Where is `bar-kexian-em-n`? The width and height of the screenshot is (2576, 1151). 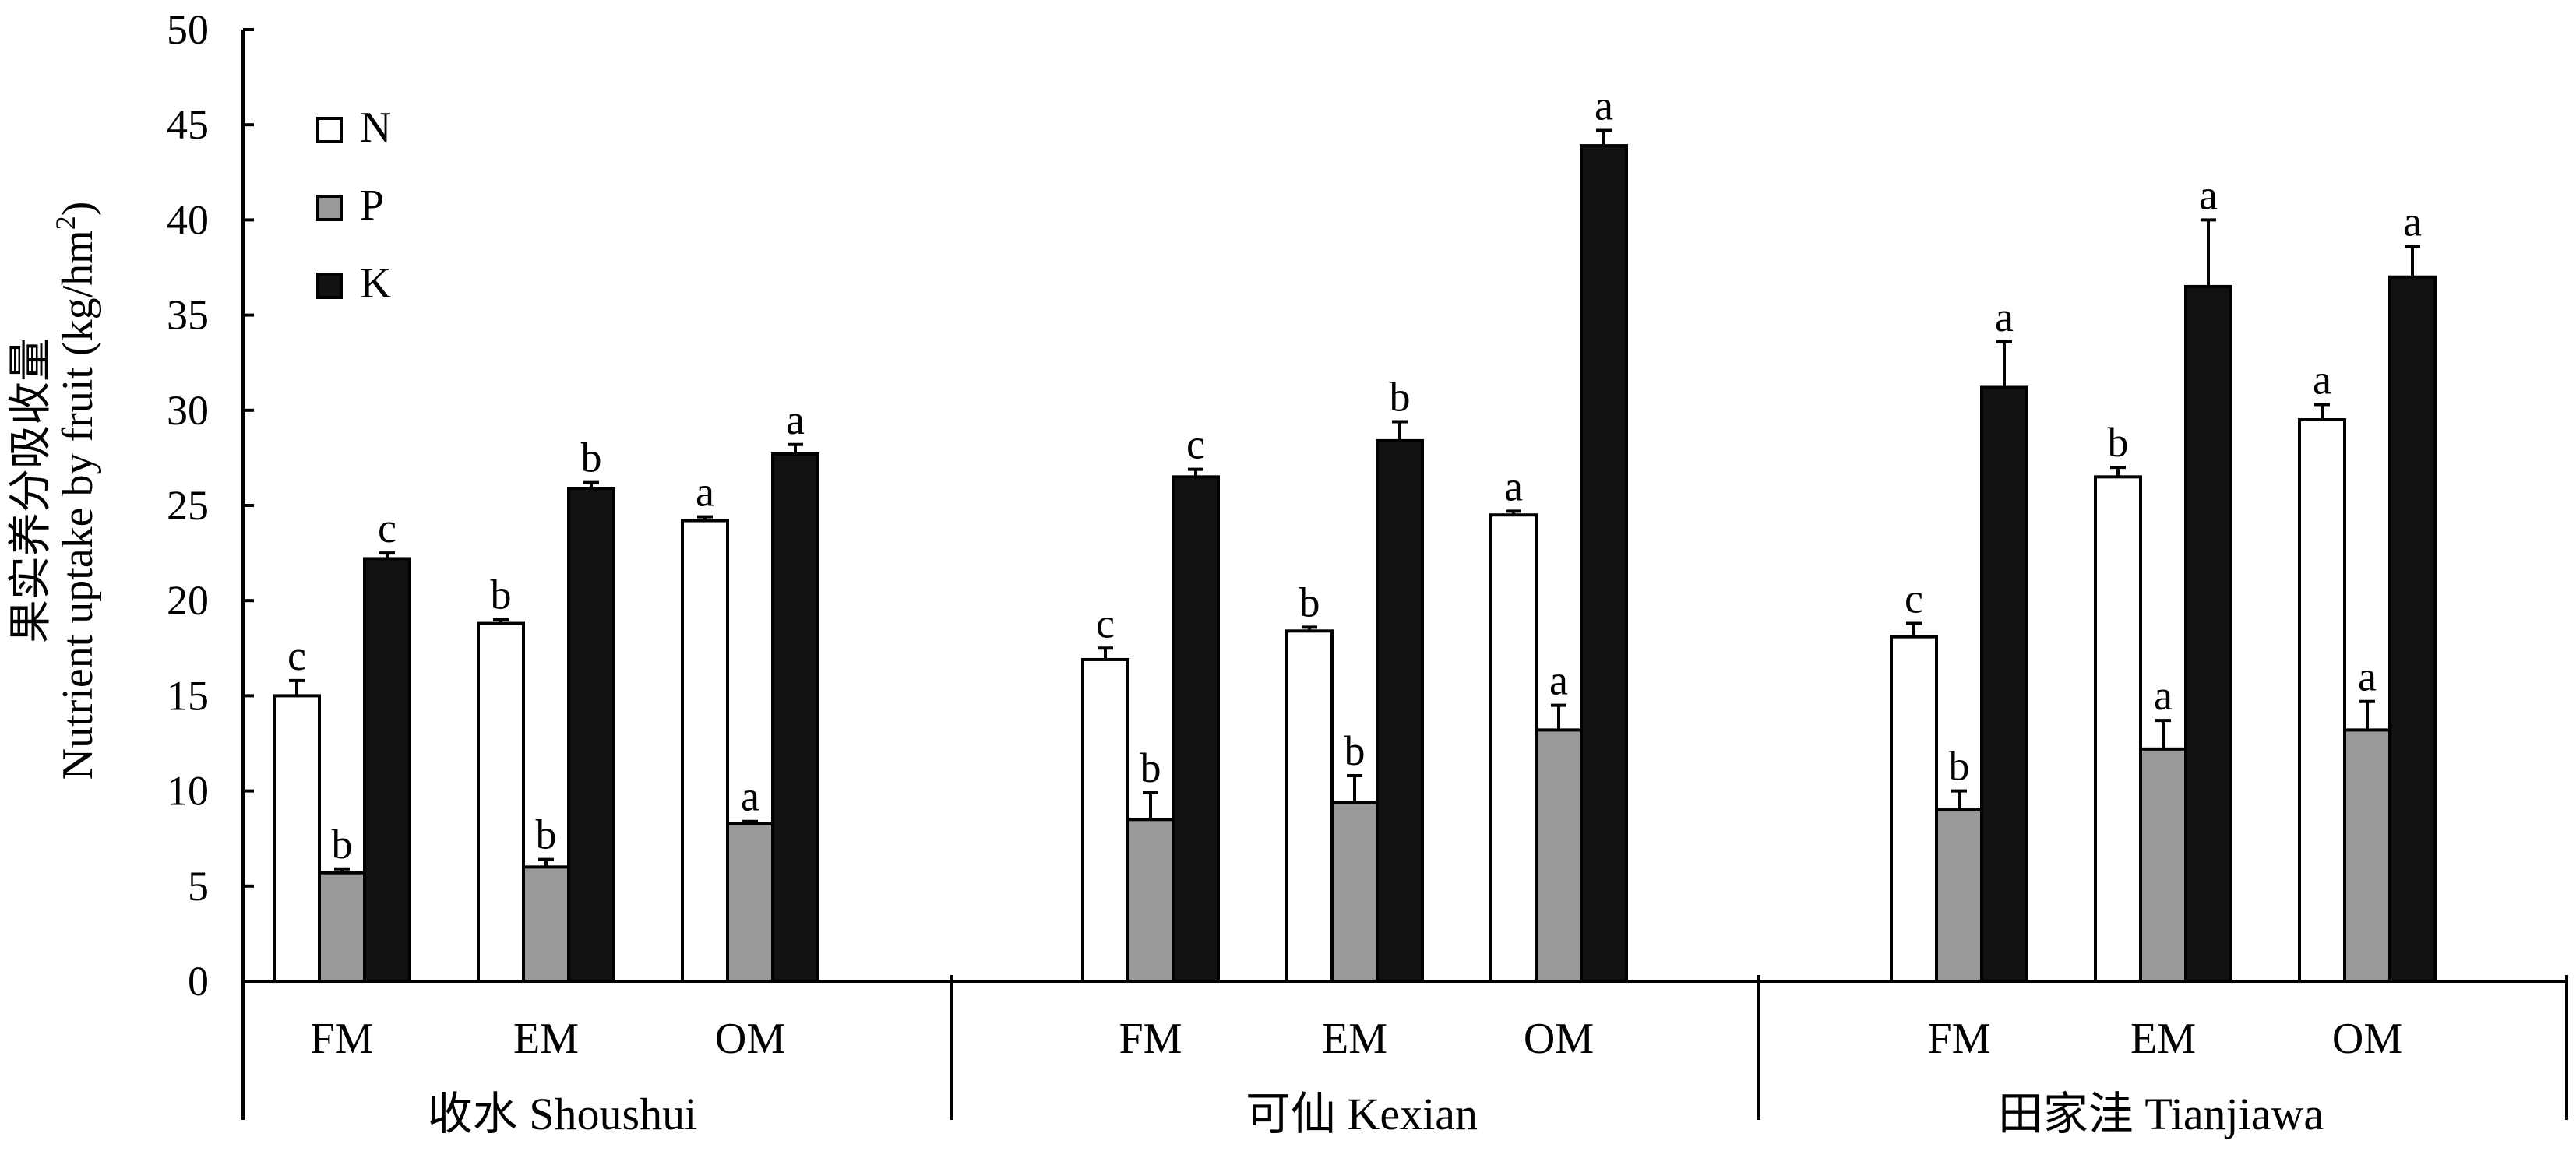 bar-kexian-em-n is located at coordinates (1309, 806).